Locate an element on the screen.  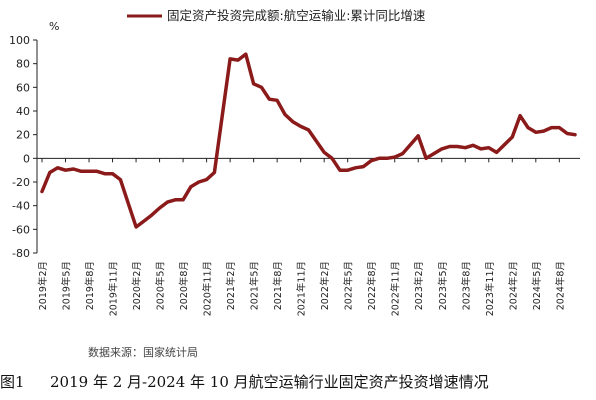
legend: 固定资产投资完成额:航空运输业:累计同比增速 is located at coordinates (276, 15).